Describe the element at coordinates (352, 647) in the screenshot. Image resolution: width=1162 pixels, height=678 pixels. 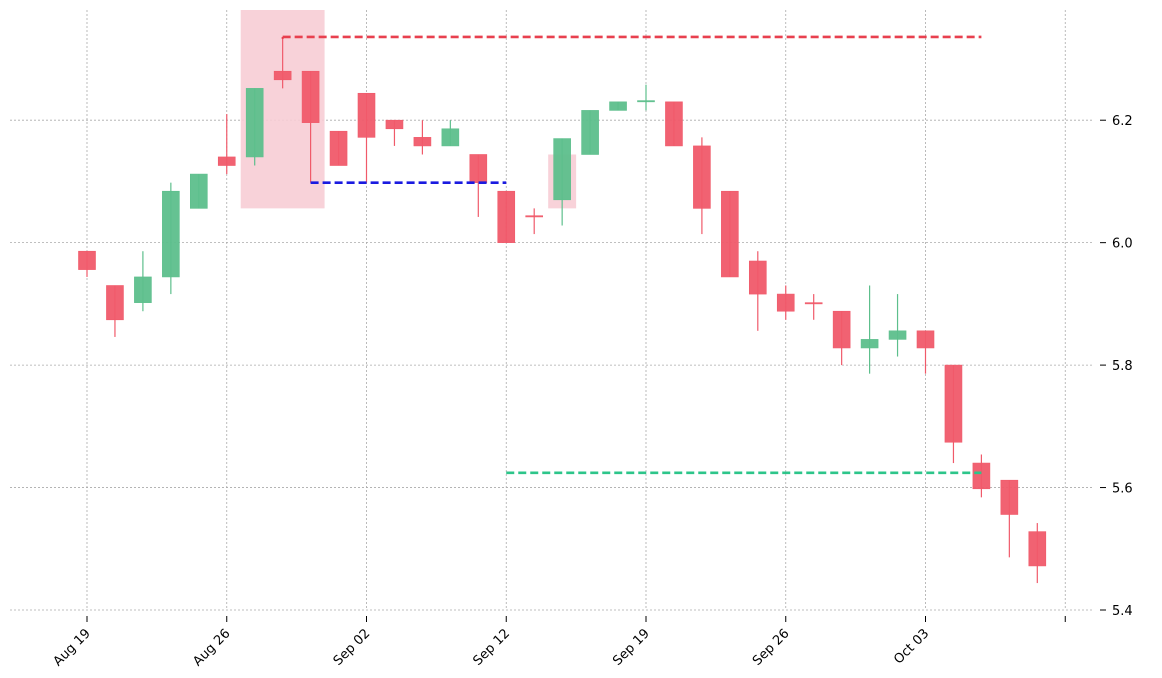
I see `x-tick-label: Sep 02` at that location.